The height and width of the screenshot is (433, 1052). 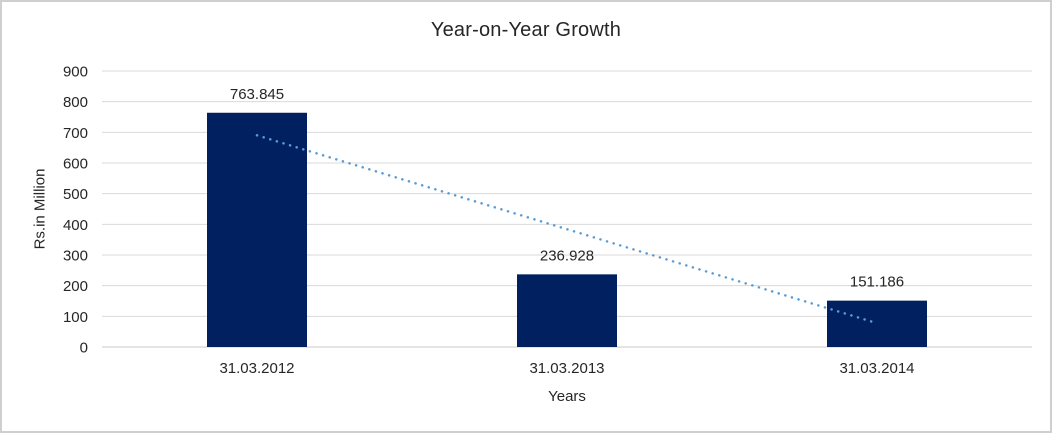 I want to click on y-tick-label: 200, so click(x=75, y=286).